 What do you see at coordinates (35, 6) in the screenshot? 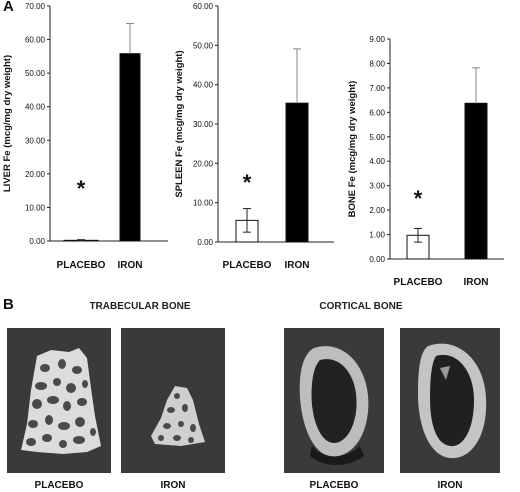
I see `tick-label: 70.00` at bounding box center [35, 6].